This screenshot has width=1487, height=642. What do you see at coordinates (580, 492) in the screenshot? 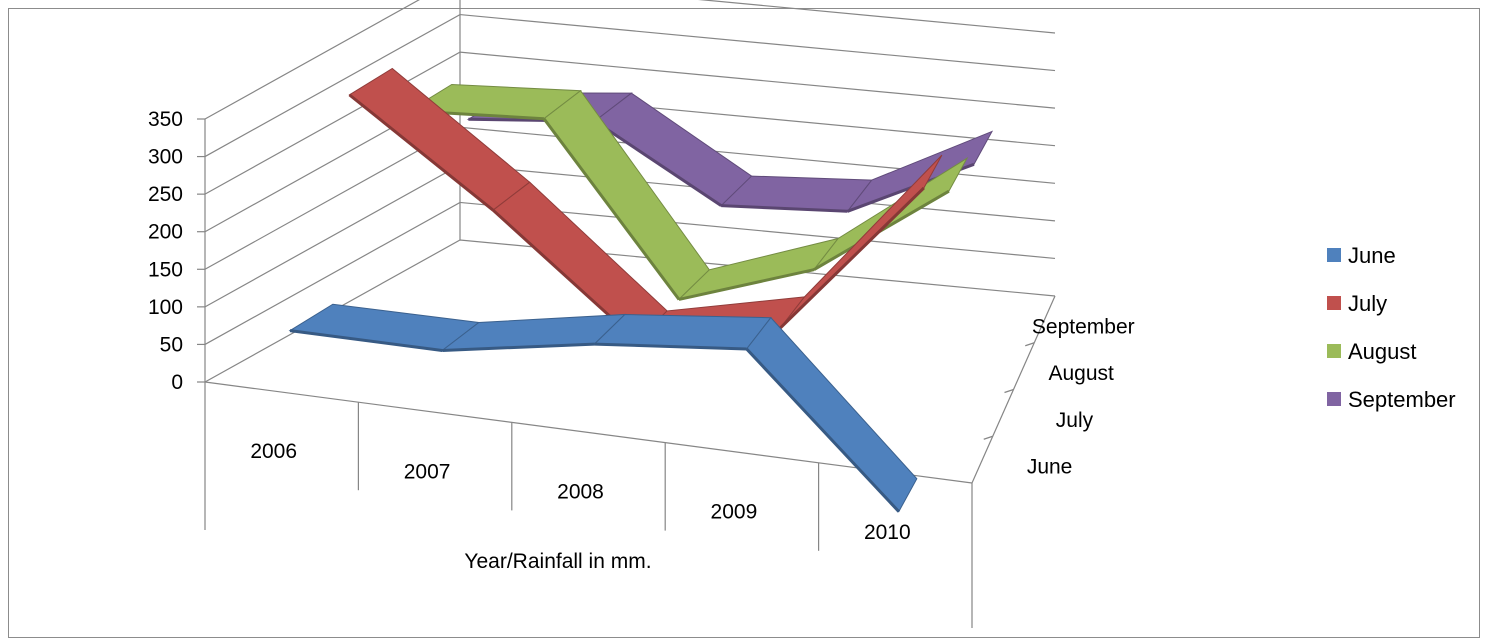
I see `x-tick-label: 2008` at bounding box center [580, 492].